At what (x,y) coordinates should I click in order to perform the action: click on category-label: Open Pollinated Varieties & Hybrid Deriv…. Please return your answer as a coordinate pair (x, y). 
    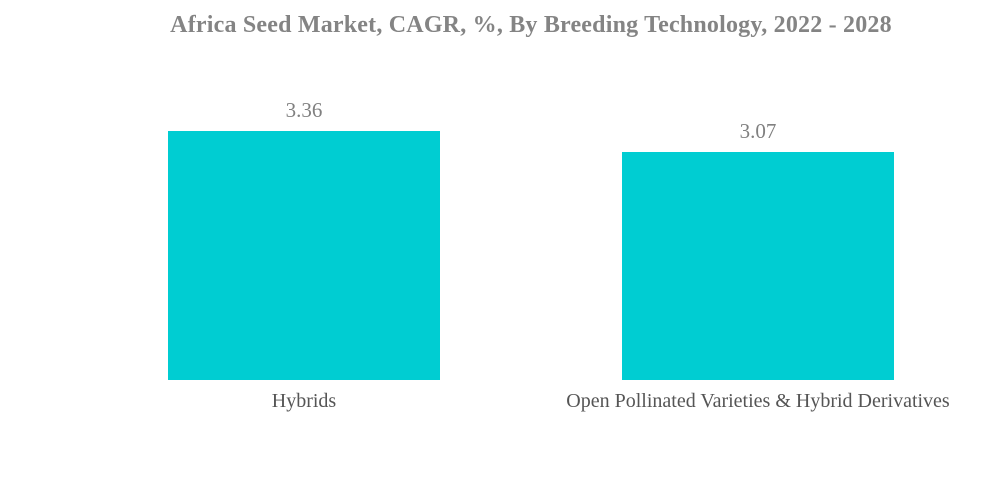
    Looking at the image, I should click on (758, 401).